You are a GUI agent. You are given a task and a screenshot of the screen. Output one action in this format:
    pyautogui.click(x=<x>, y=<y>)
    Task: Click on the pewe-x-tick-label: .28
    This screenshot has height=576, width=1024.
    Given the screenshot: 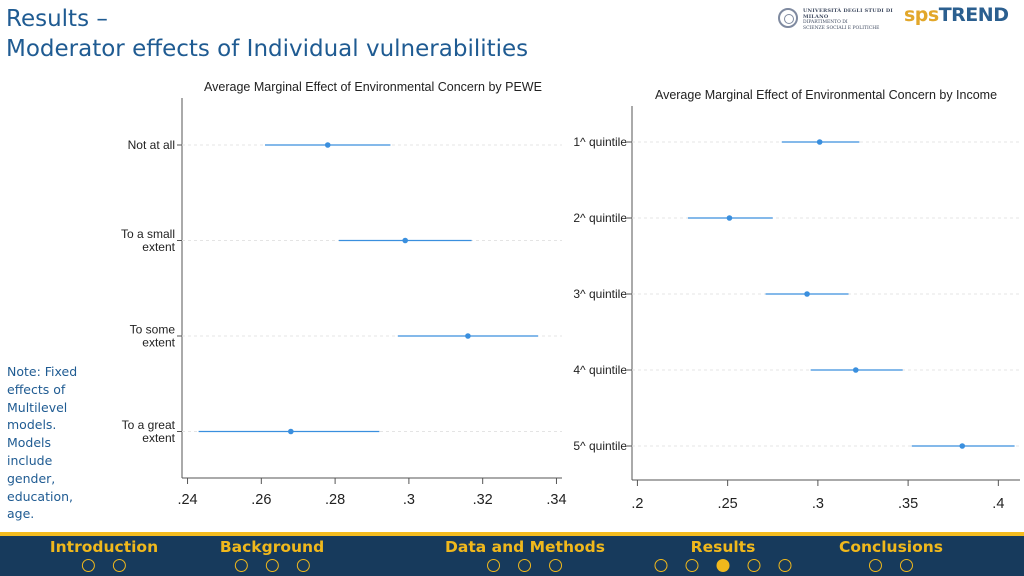 What is the action you would take?
    pyautogui.click(x=335, y=500)
    